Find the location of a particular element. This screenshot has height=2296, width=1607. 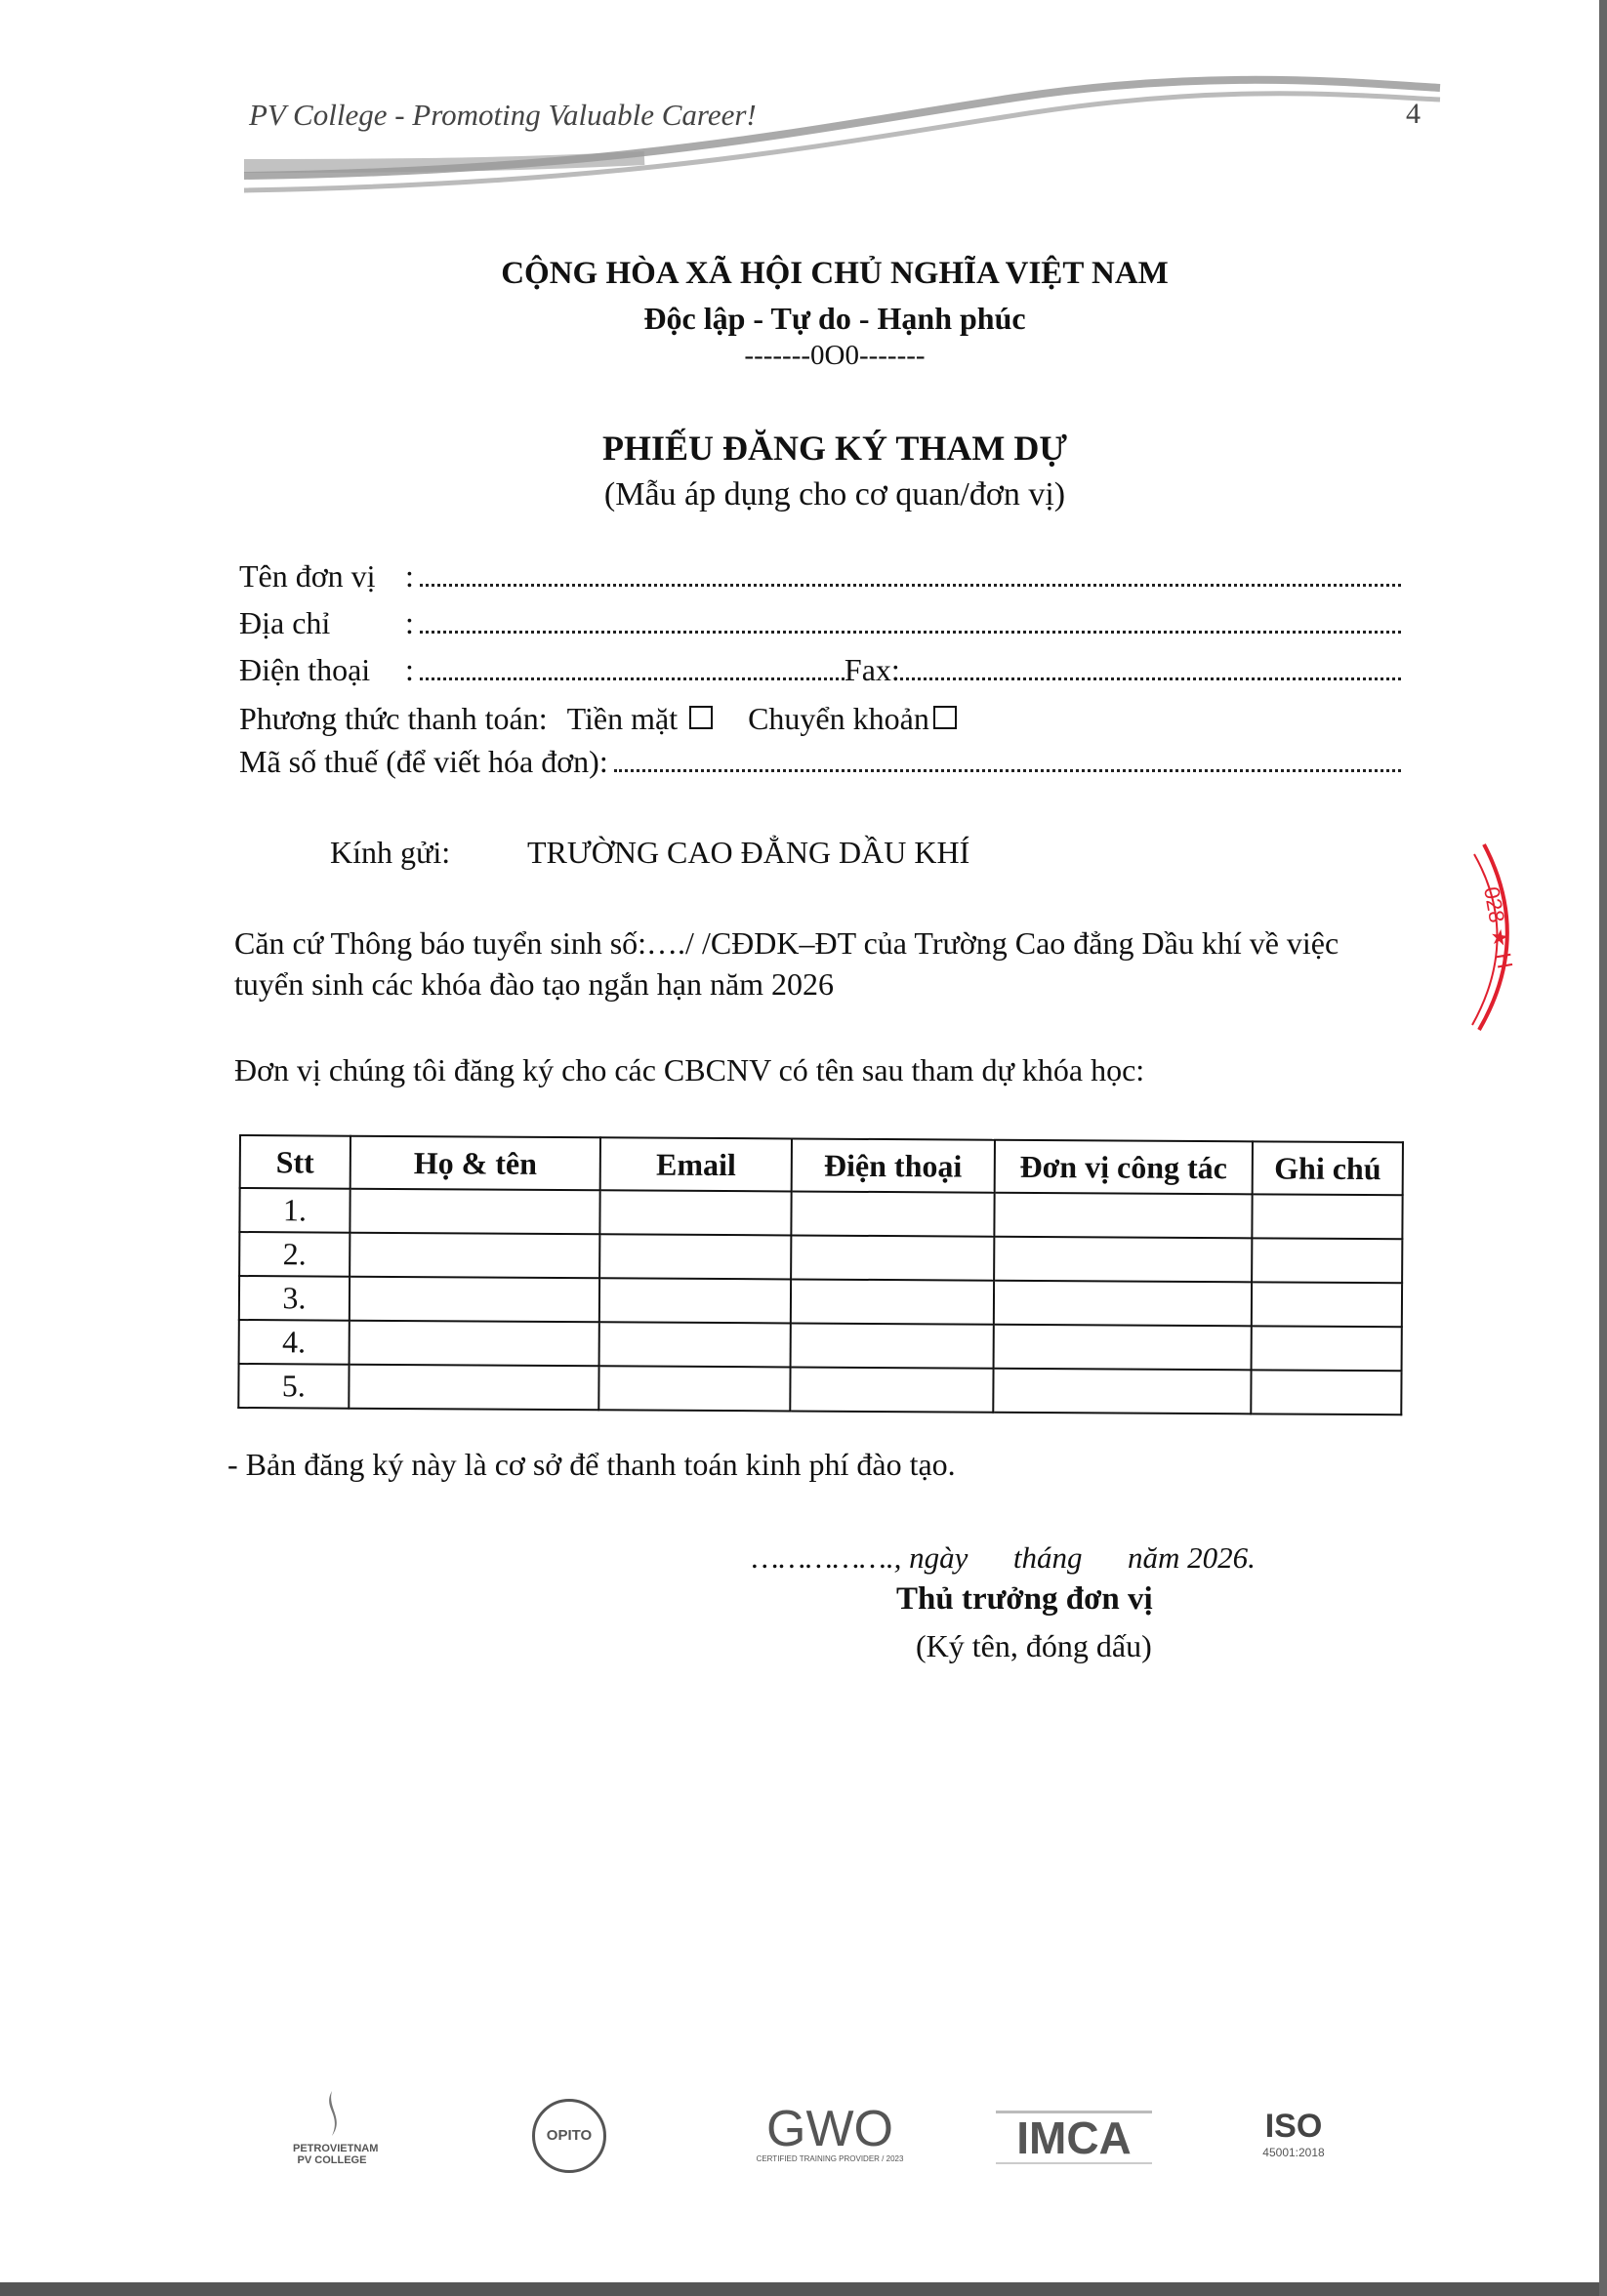

header-phone: Điện thoại is located at coordinates (893, 1165).